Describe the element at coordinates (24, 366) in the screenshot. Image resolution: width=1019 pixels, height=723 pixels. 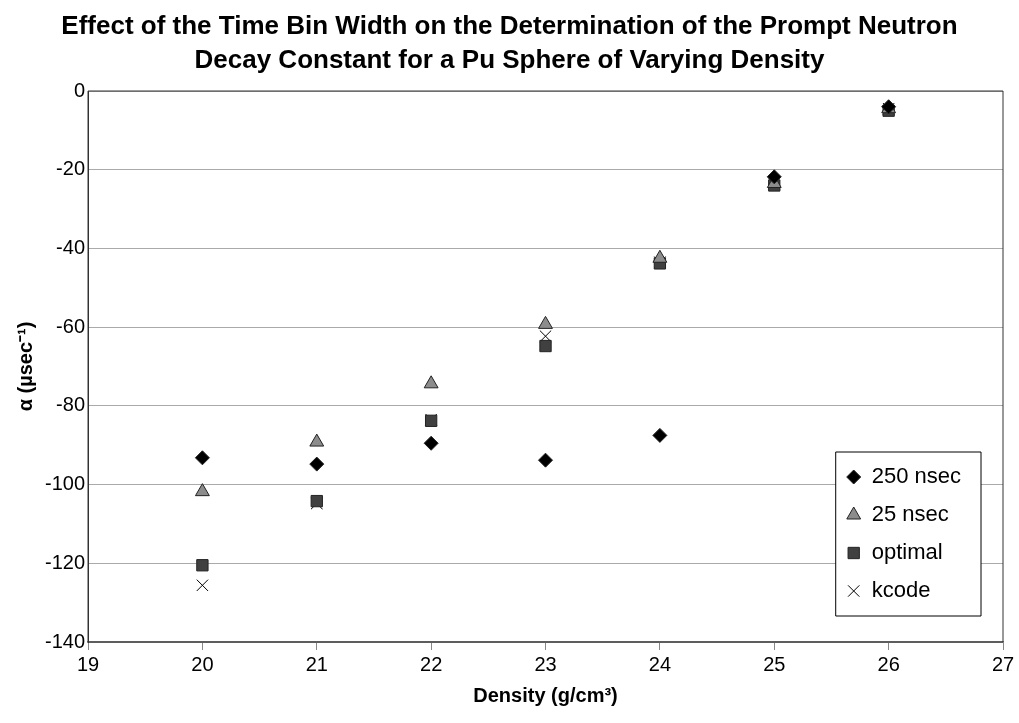
I see `y-axis-title: α (µsec⁻¹)` at that location.